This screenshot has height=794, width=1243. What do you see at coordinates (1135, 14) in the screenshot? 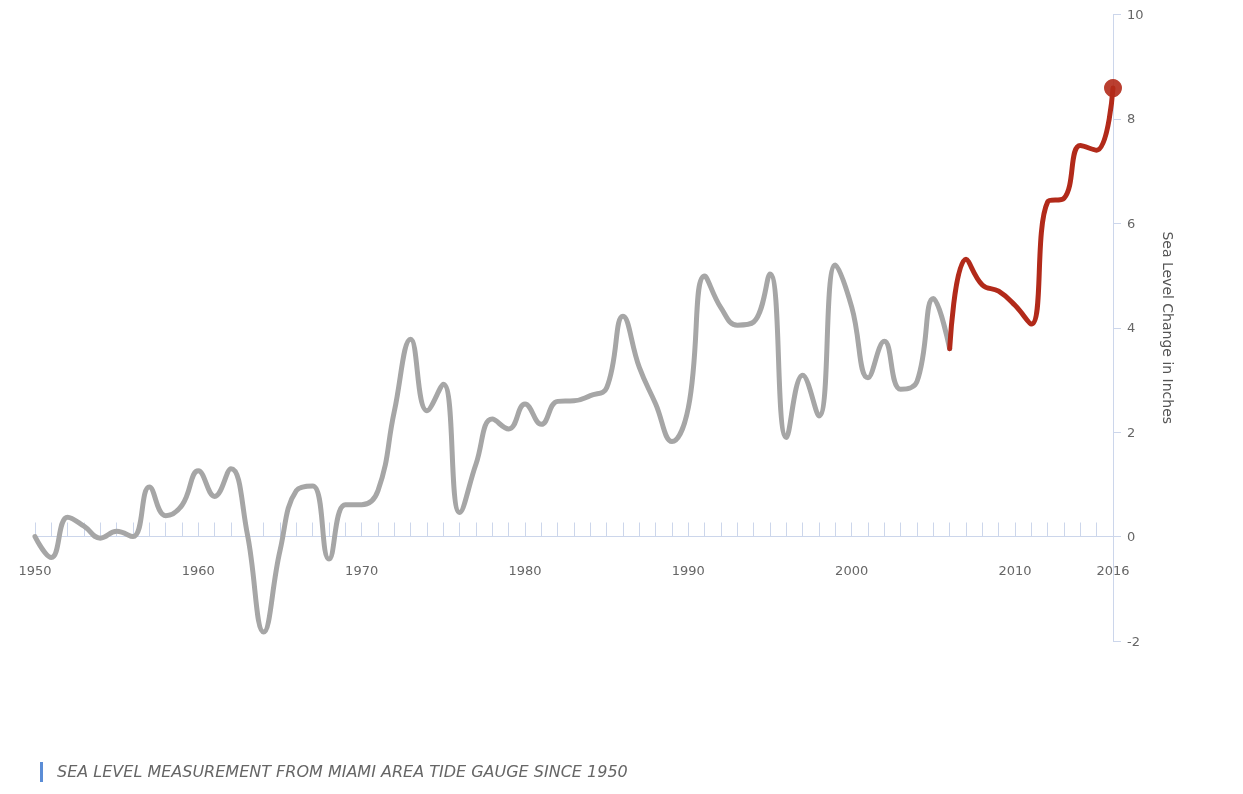
I see `y-tick-label: 10` at bounding box center [1135, 14].